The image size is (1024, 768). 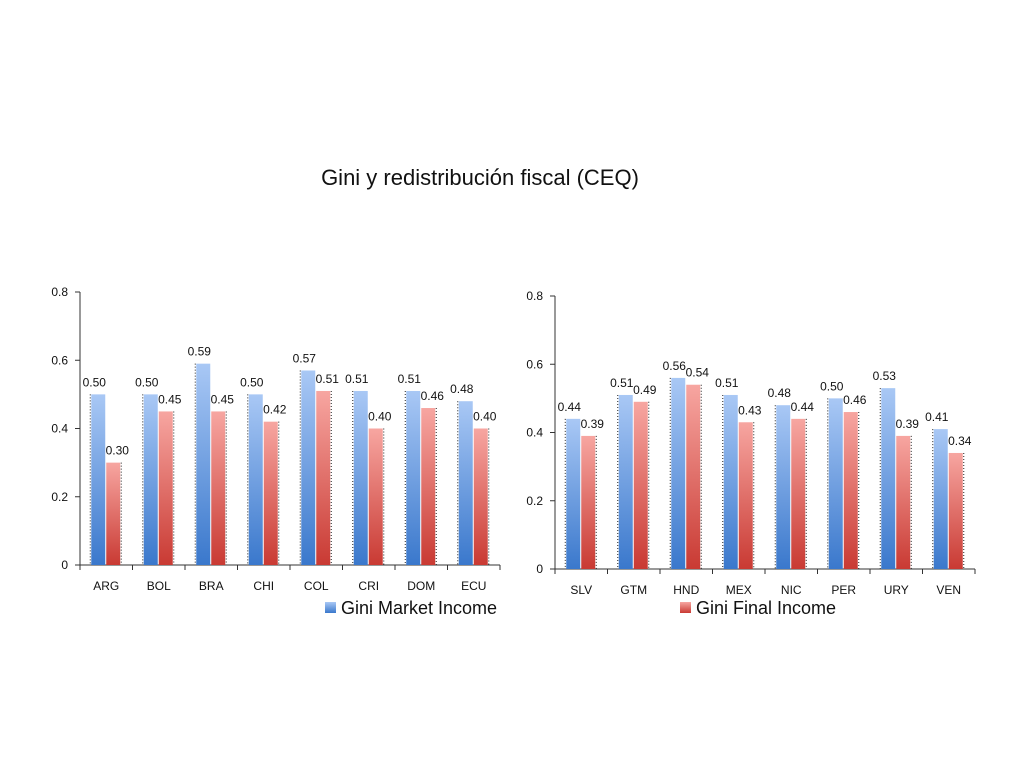 What do you see at coordinates (727, 383) in the screenshot?
I see `right-label-market-mex: 0.51` at bounding box center [727, 383].